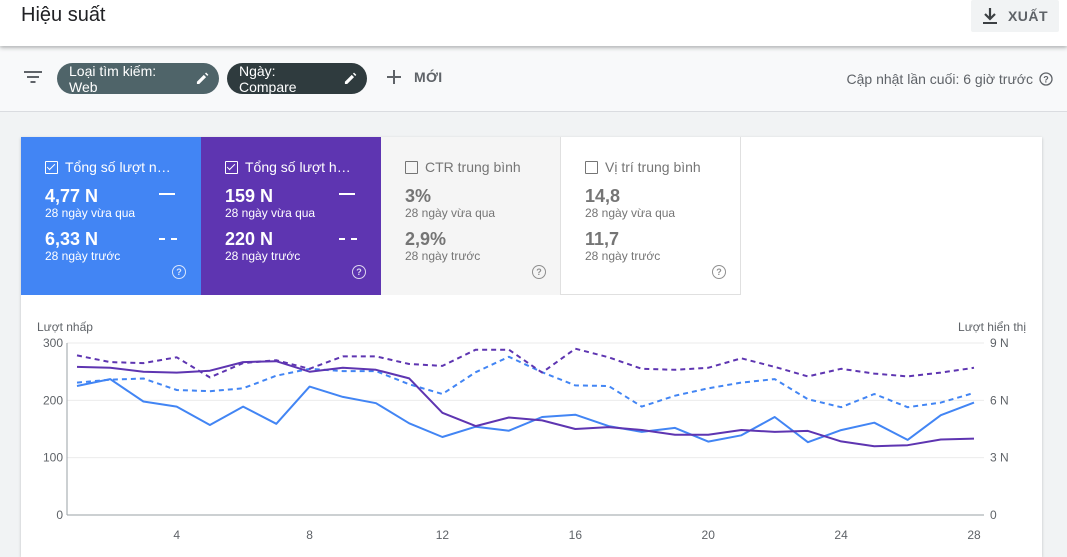 Image resolution: width=1067 pixels, height=557 pixels. Describe the element at coordinates (989, 16) in the screenshot. I see `download-icon` at that location.